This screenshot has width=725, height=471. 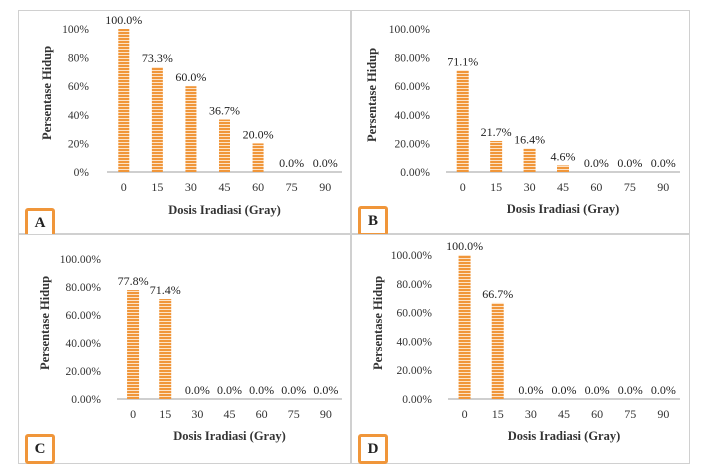 What do you see at coordinates (82, 173) in the screenshot?
I see `ytick-label: 0%` at bounding box center [82, 173].